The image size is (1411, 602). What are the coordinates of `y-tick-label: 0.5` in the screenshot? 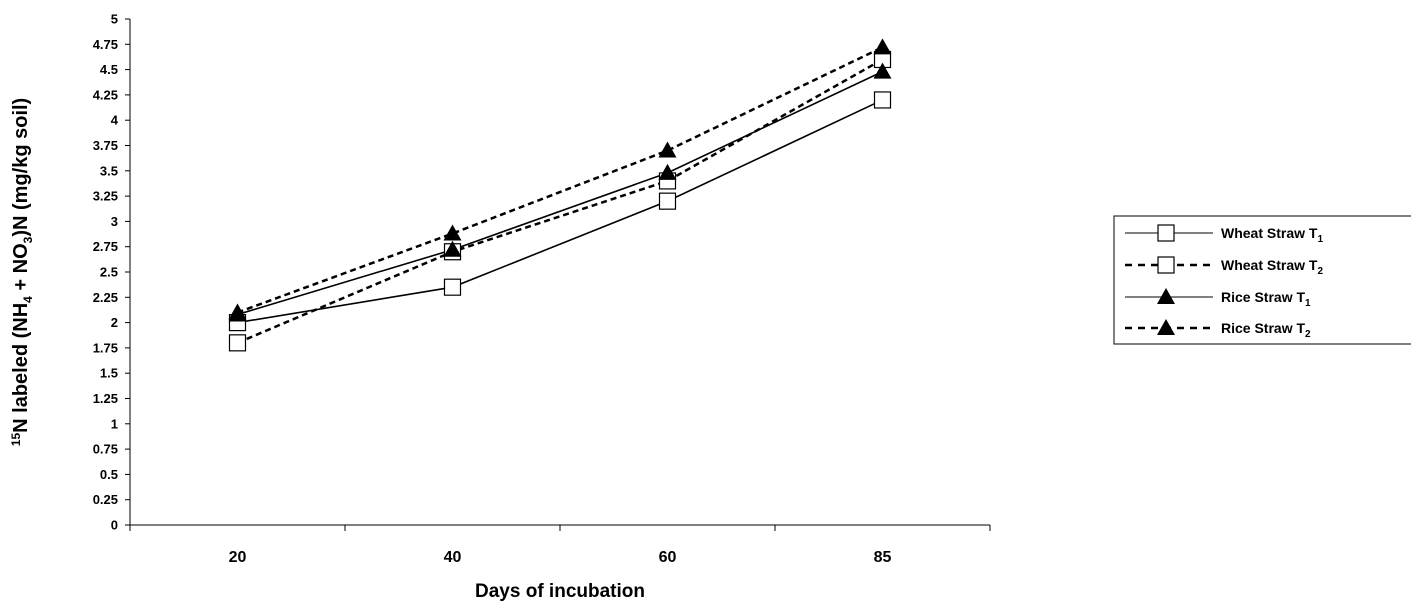 It's located at (109, 474).